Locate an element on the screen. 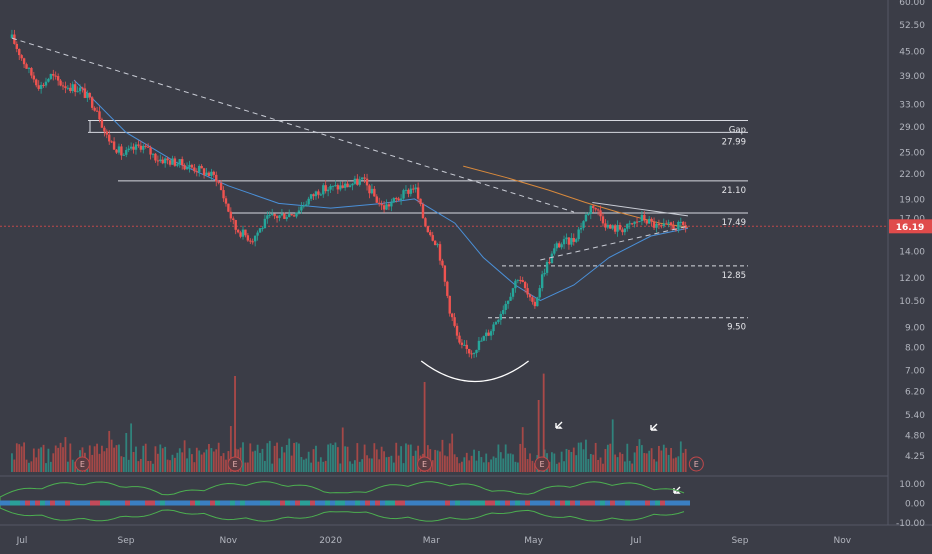  rounding-bottom-arc is located at coordinates (474, 371).